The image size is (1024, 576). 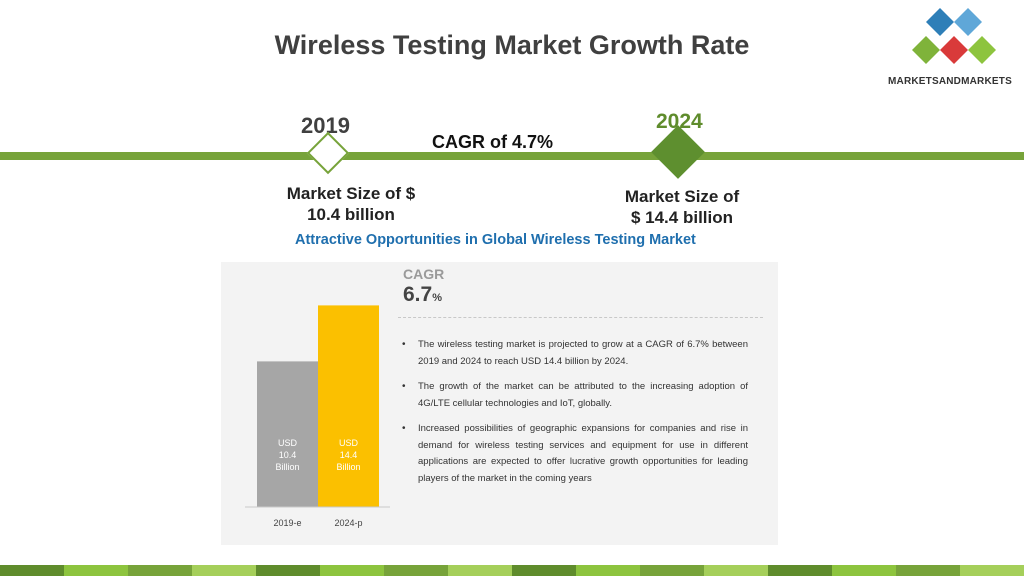 What do you see at coordinates (351, 204) in the screenshot?
I see `start-market-size: Market Size of $ 10.4 billion` at bounding box center [351, 204].